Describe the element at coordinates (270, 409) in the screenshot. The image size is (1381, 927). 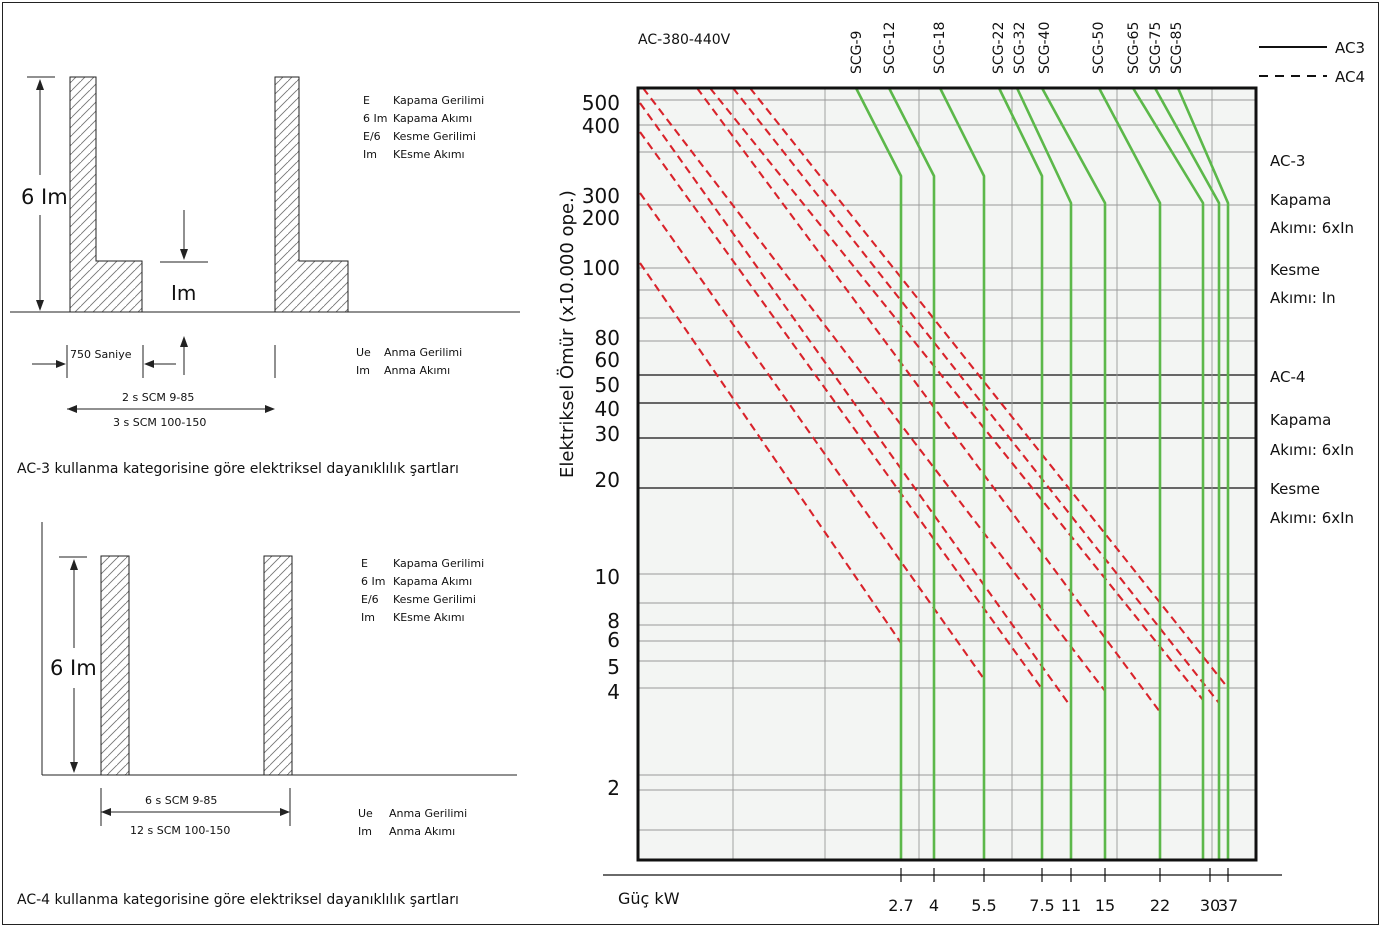
I see `ac3-span-head-right` at that location.